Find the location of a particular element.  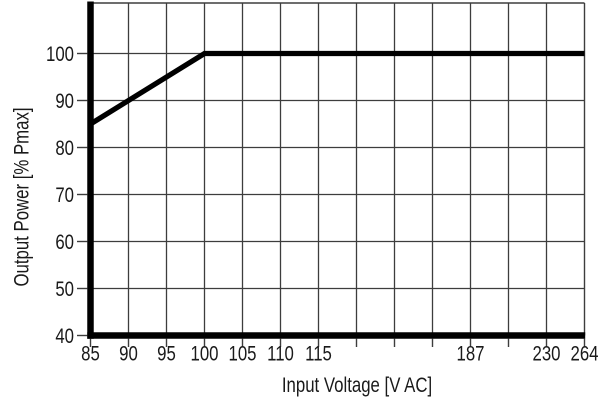

x-tick-label: 110 is located at coordinates (280, 354).